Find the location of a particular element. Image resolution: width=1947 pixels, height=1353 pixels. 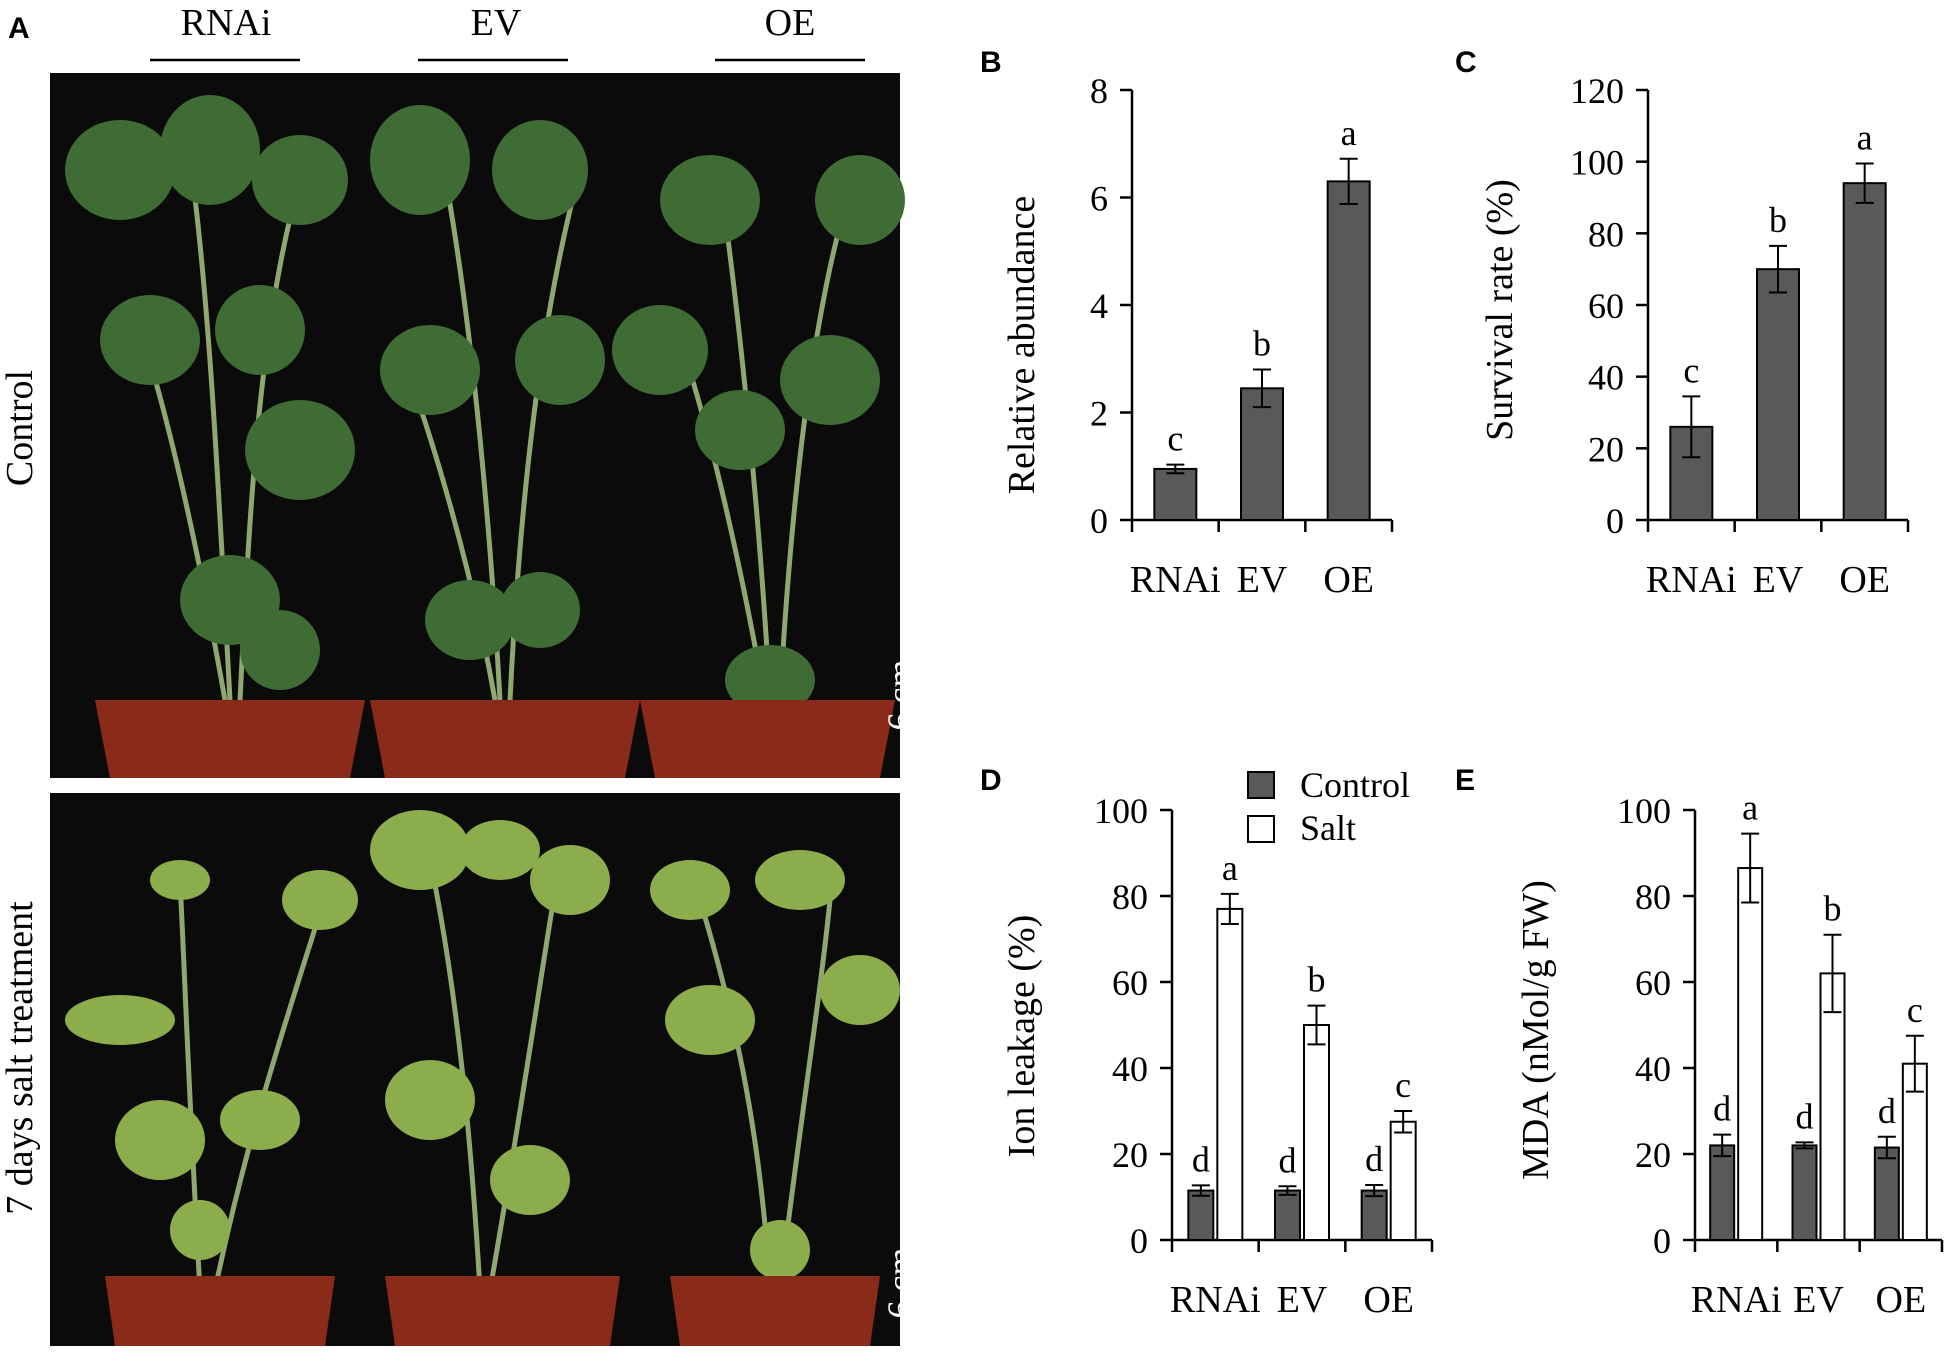

pots-salt is located at coordinates (492, 1311).